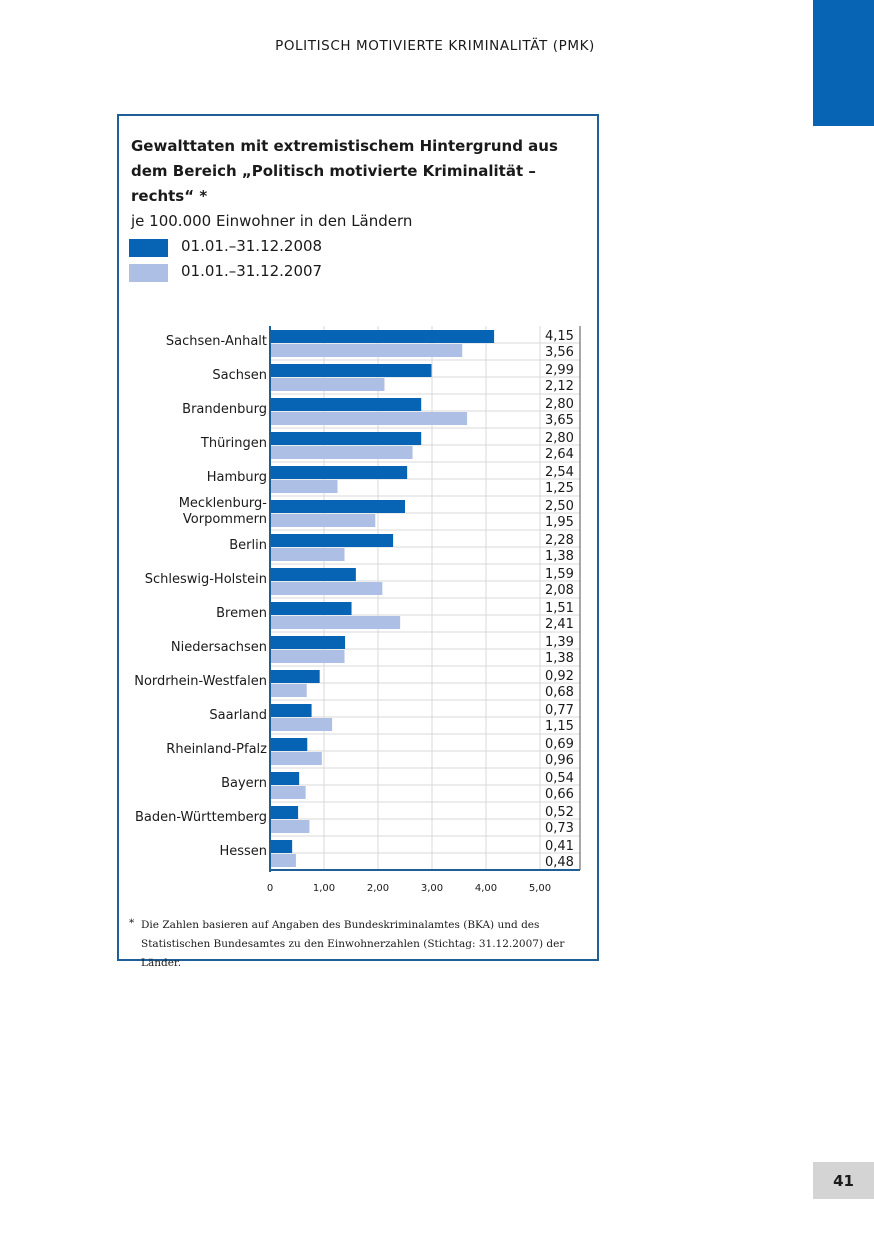 The width and height of the screenshot is (874, 1235). Describe the element at coordinates (237, 477) in the screenshot. I see `category-label: Hamburg` at that location.